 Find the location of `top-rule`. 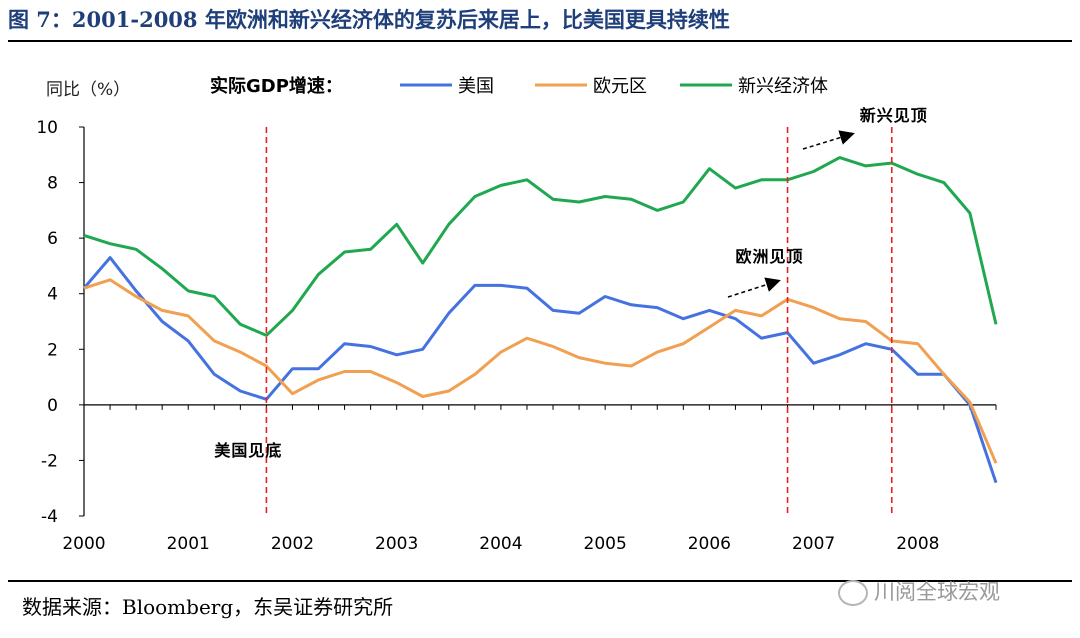

top-rule is located at coordinates (540, 41).